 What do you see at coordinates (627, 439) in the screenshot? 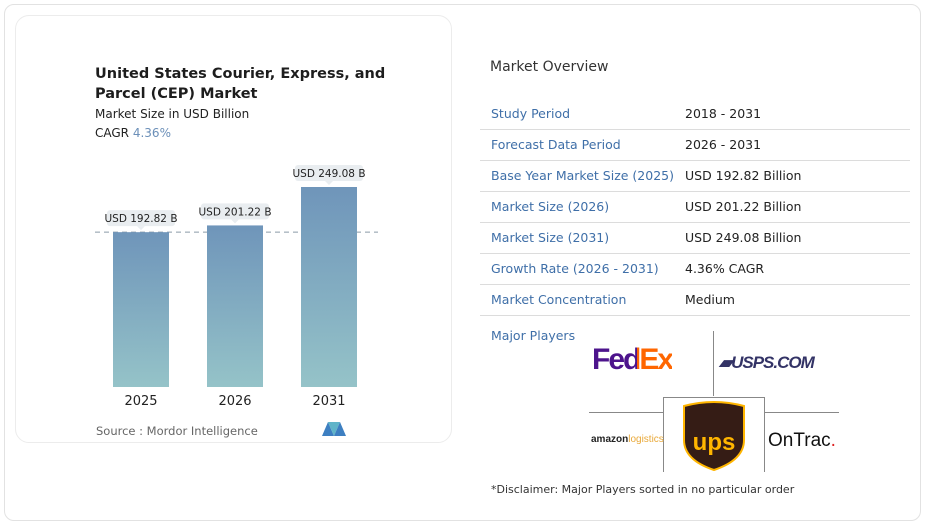
I see `logo-amazon-logistics: amazonlogistics` at bounding box center [627, 439].